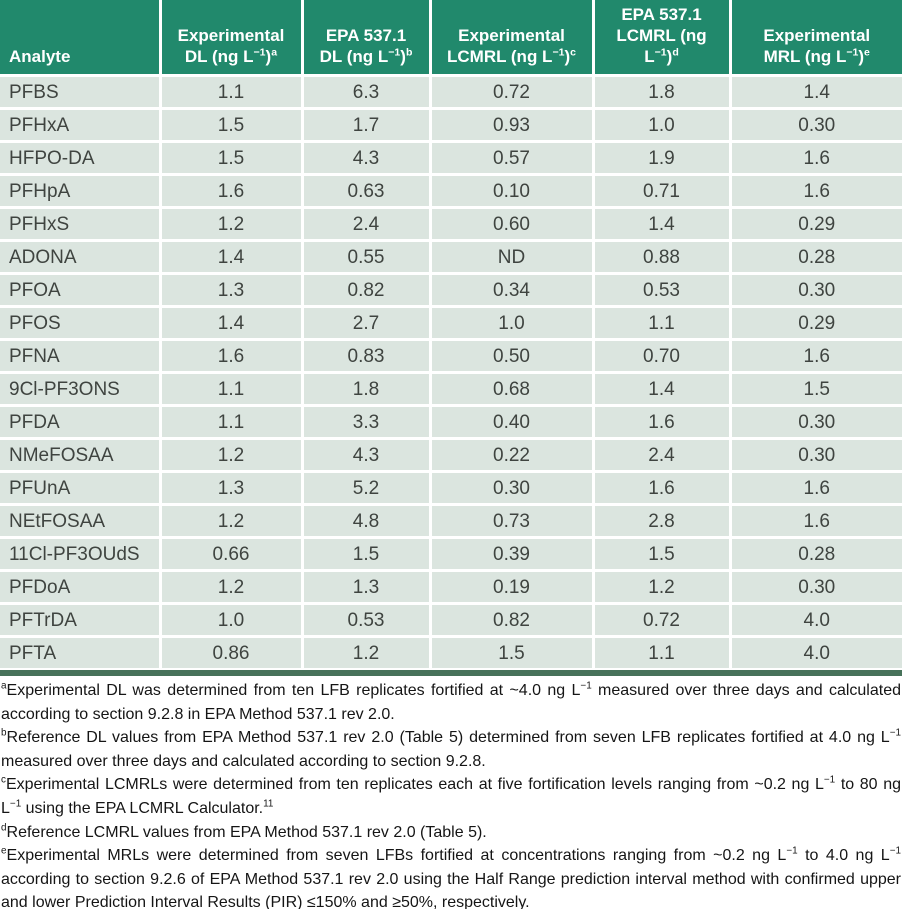 The width and height of the screenshot is (902, 909). Describe the element at coordinates (80, 388) in the screenshot. I see `analyte-cell: 9Cl-PF3ONS` at that location.